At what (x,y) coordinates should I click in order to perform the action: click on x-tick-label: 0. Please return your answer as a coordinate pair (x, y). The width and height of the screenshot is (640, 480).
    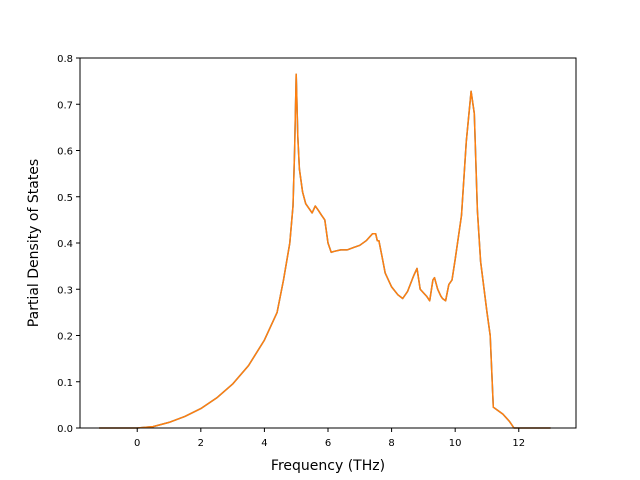
    Looking at the image, I should click on (137, 443).